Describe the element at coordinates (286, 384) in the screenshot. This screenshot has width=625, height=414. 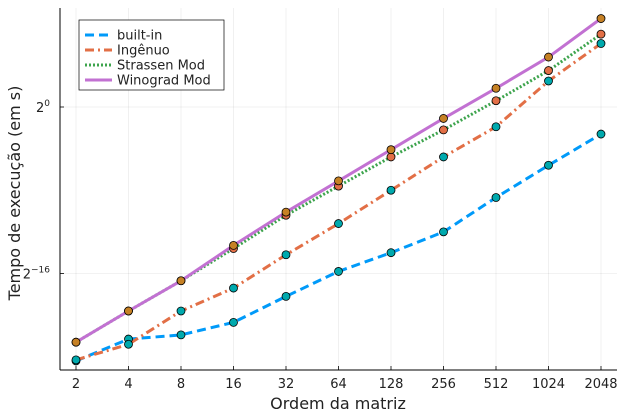
I see `x-tick-label: 32` at that location.